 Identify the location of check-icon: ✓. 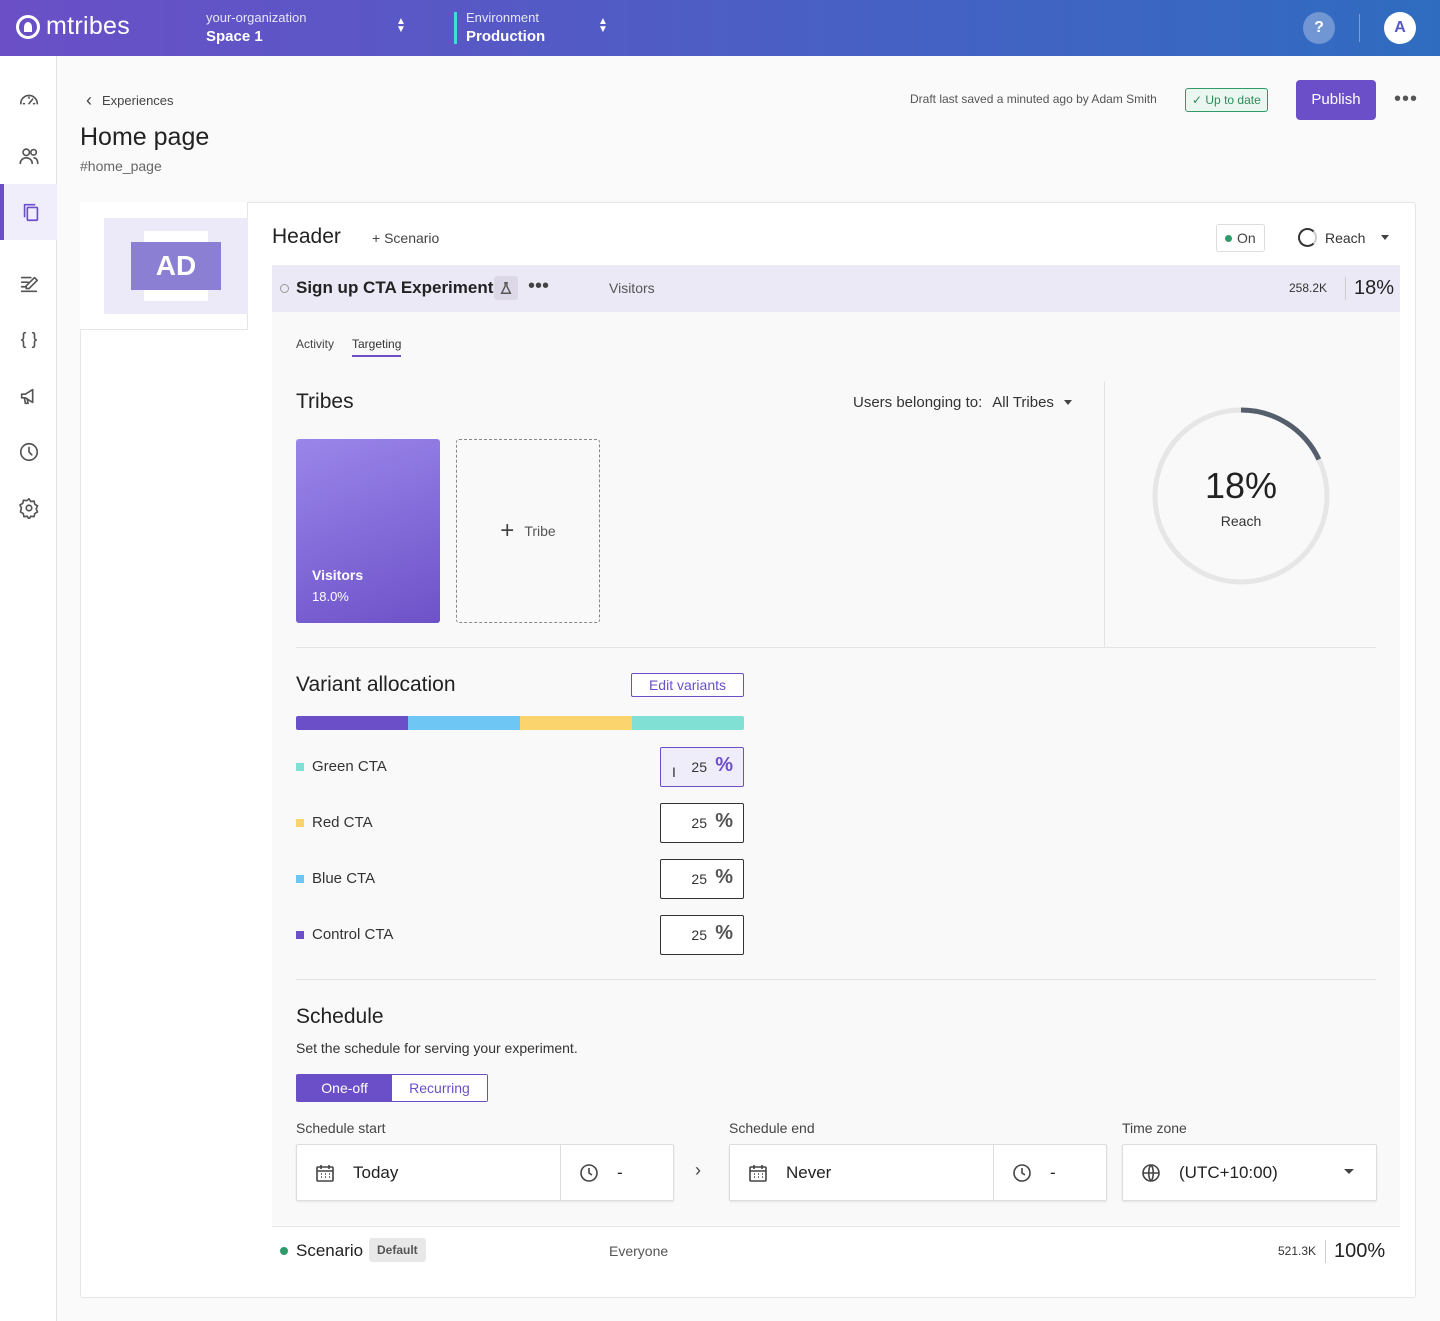
(1199, 100).